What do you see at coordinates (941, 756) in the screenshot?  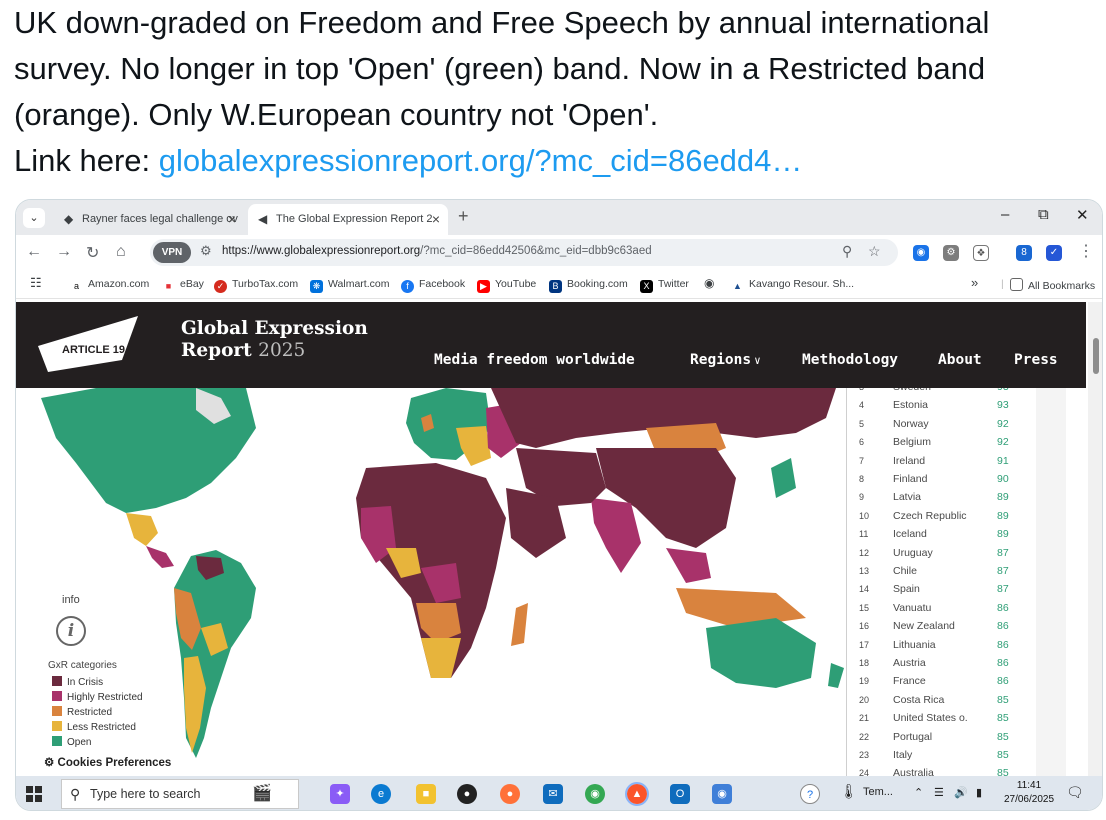 I see `ranking-row: 23 Italy 85` at bounding box center [941, 756].